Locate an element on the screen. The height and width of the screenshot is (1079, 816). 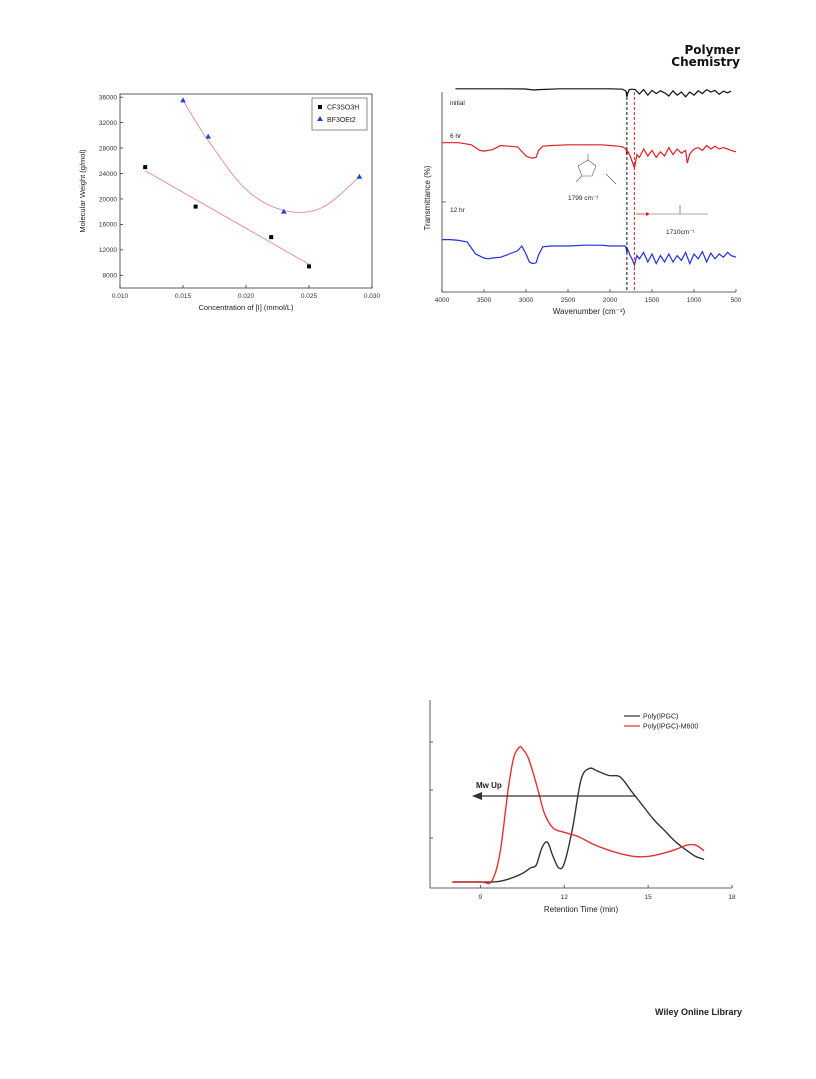
x-axis-label: Wavenumber (cm⁻¹) is located at coordinates (589, 311).